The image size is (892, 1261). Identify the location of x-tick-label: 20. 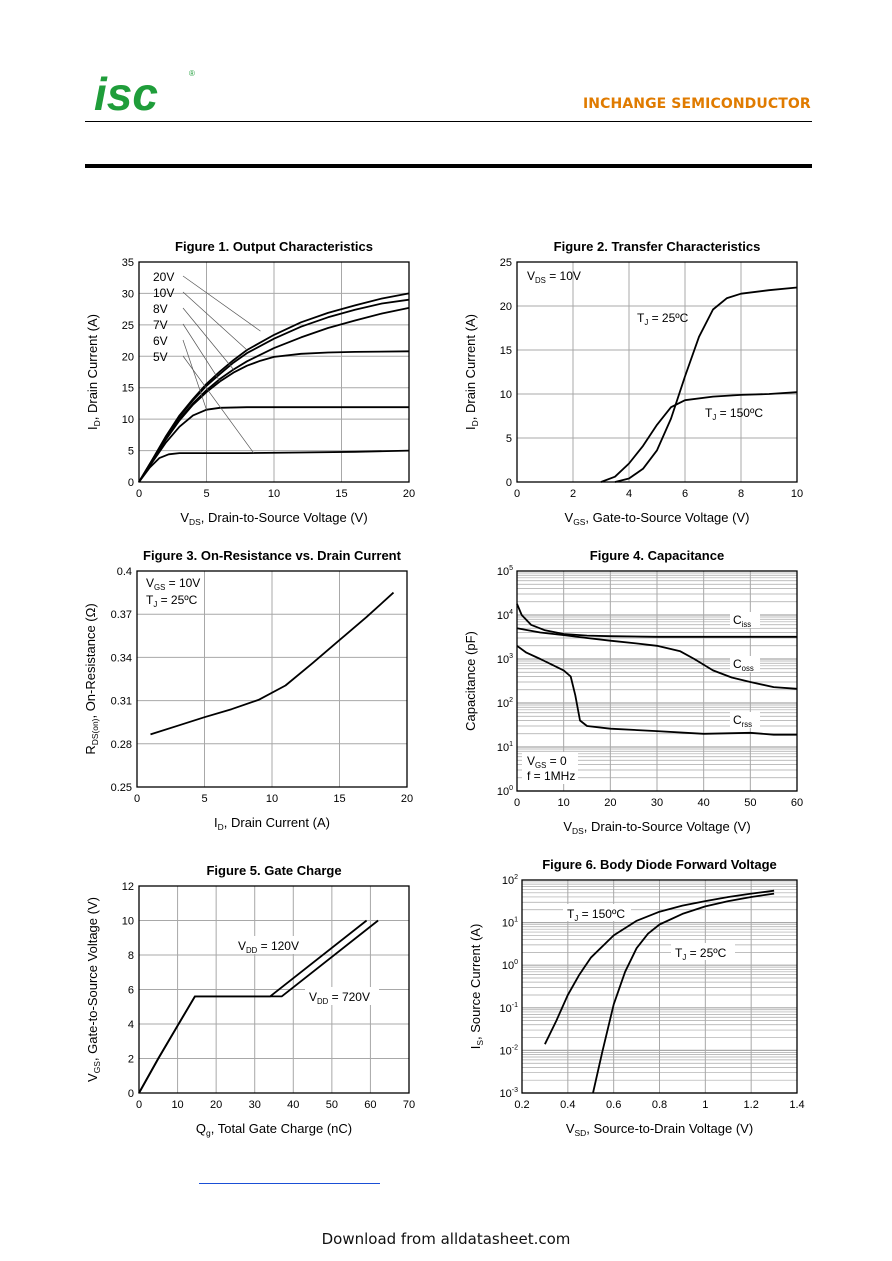
(610, 803).